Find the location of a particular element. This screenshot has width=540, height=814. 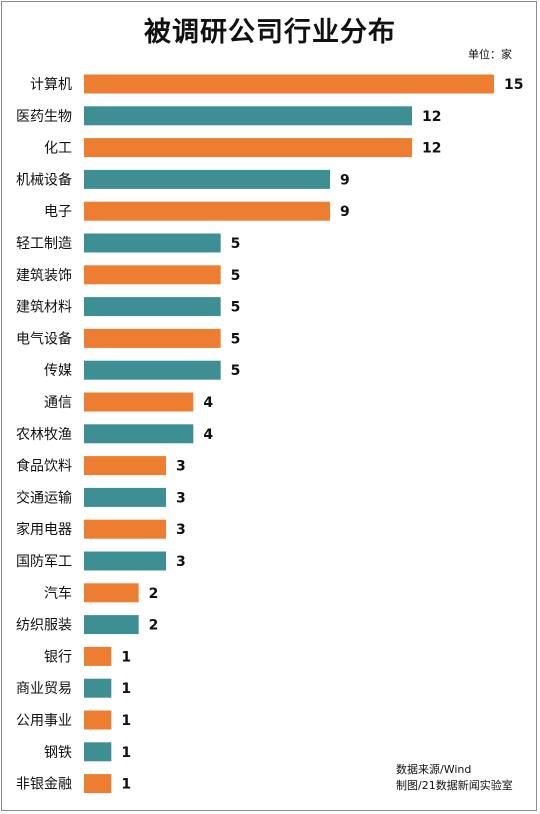

category-label: 食品饮料 is located at coordinates (44, 466).